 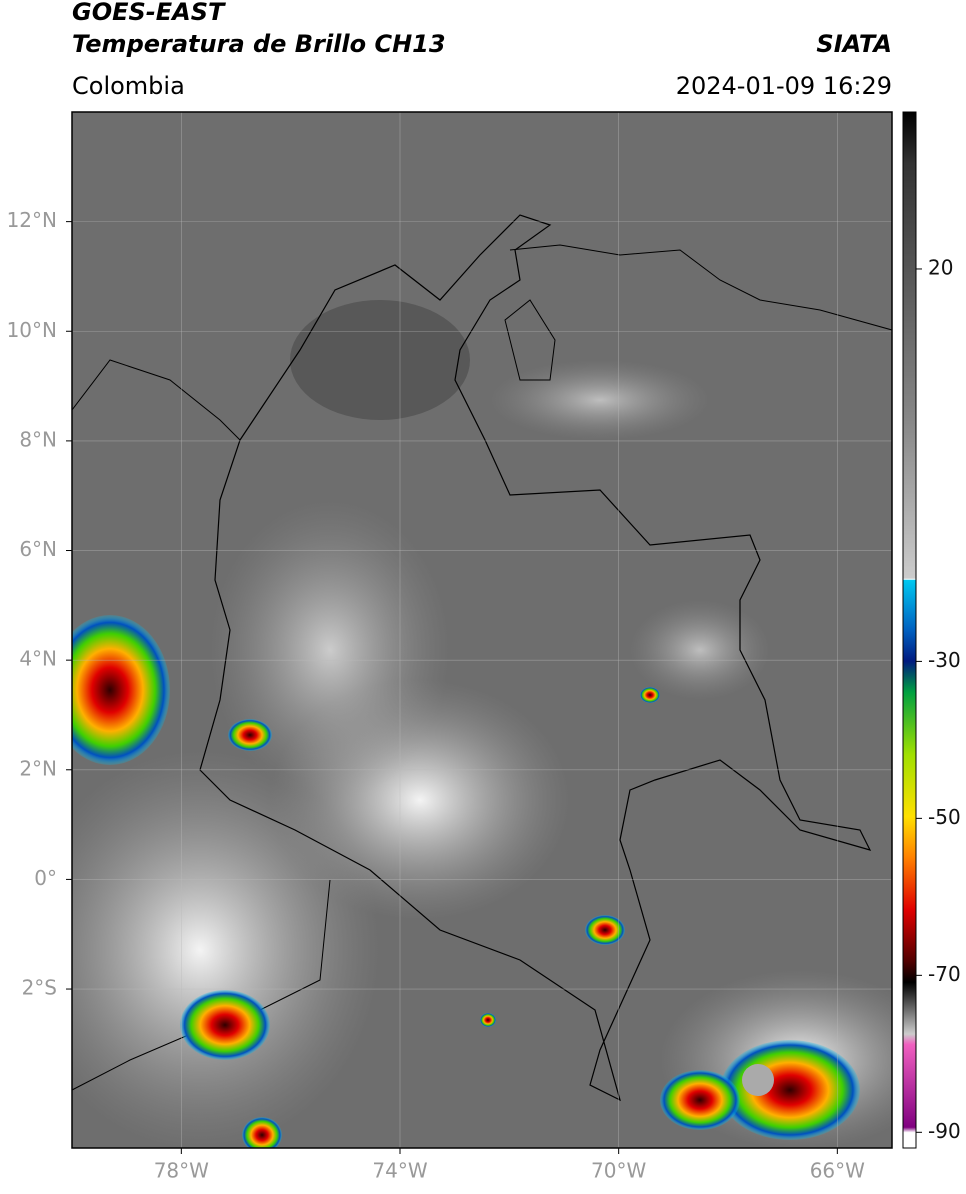 I want to click on colorbar-tick-label: -90, so click(x=944, y=1131).